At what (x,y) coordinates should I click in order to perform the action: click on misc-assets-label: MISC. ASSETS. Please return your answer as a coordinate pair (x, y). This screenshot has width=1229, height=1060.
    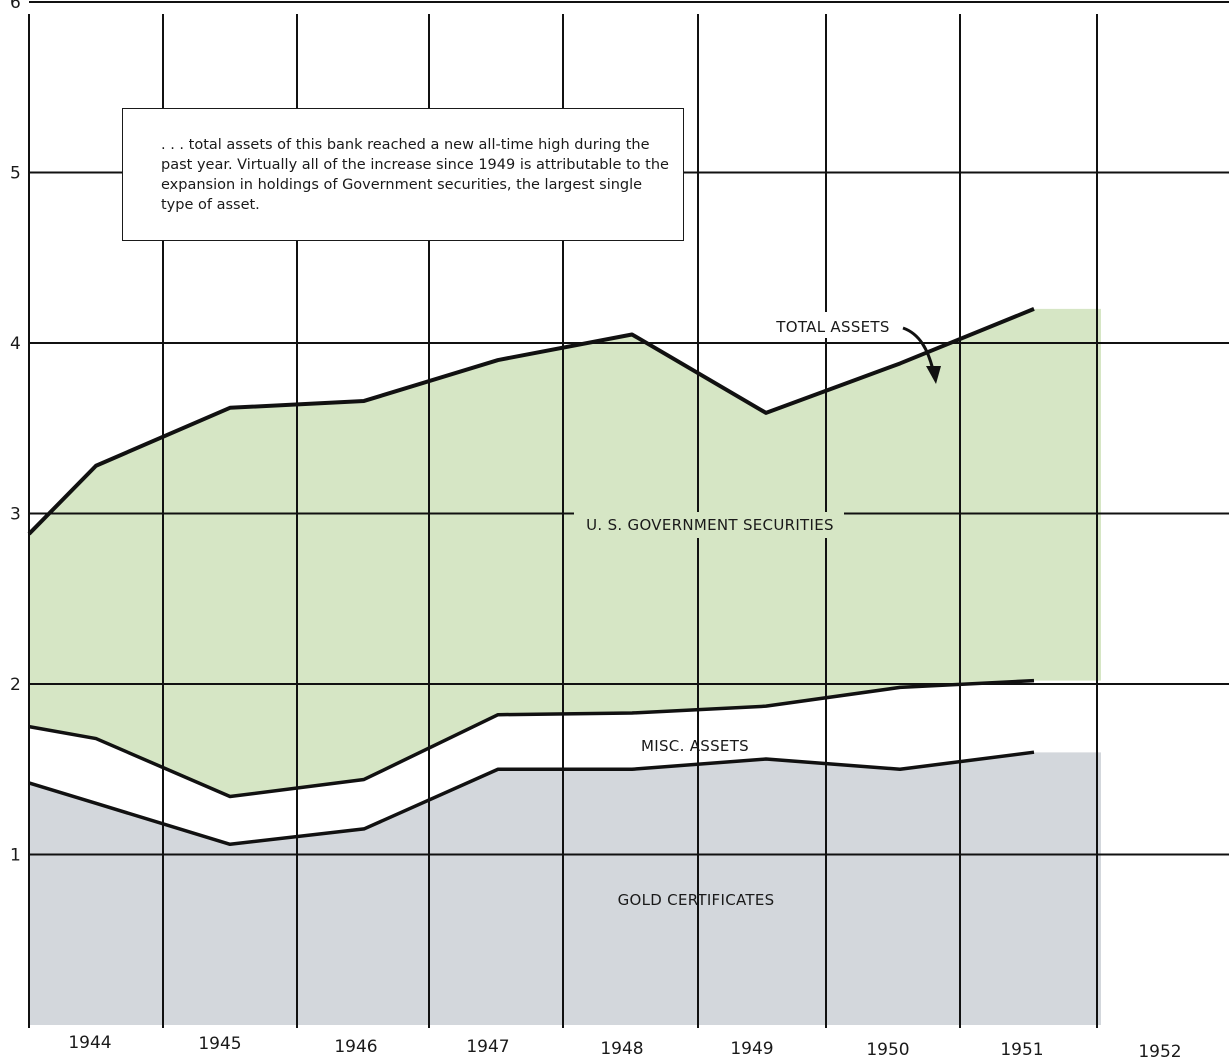
    Looking at the image, I should click on (695, 746).